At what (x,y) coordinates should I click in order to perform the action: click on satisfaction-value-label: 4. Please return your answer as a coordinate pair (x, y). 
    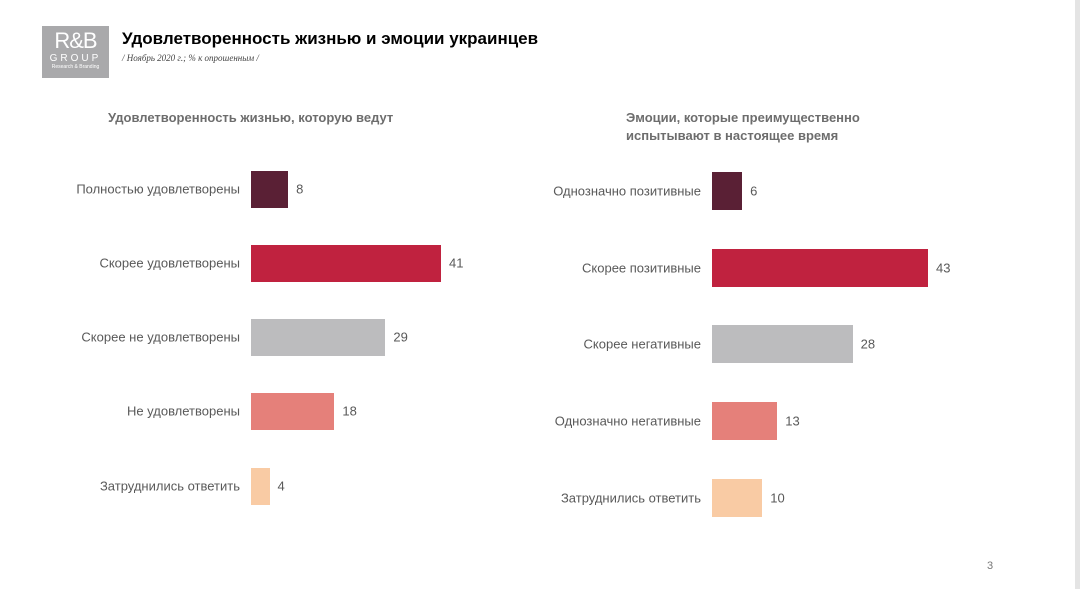
    Looking at the image, I should click on (281, 486).